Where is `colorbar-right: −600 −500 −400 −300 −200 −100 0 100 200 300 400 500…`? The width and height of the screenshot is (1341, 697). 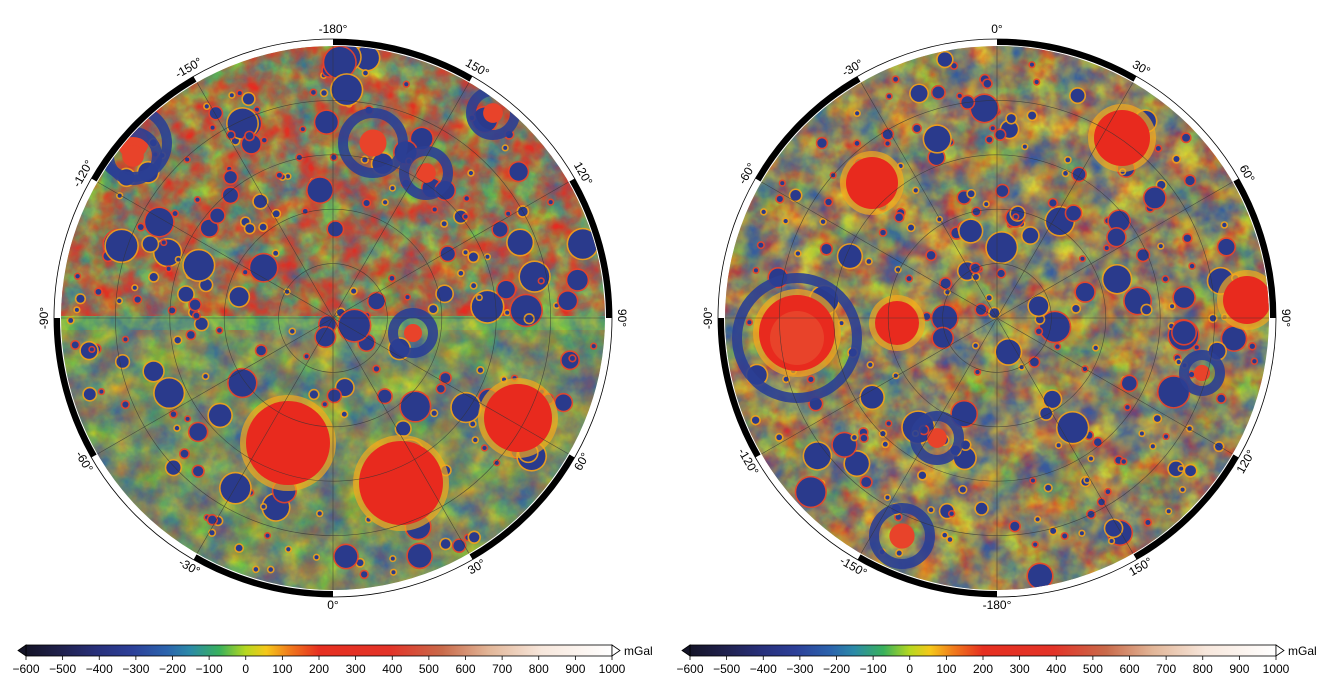 colorbar-right: −600 −500 −400 −300 −200 −100 0 100 200 300 400 500… is located at coordinates (996, 660).